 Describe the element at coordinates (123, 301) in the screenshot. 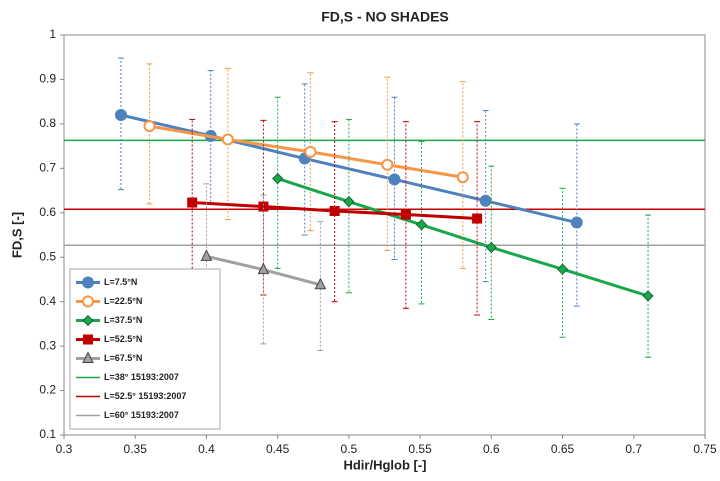

I see `legend-label: L=22.5°N` at that location.